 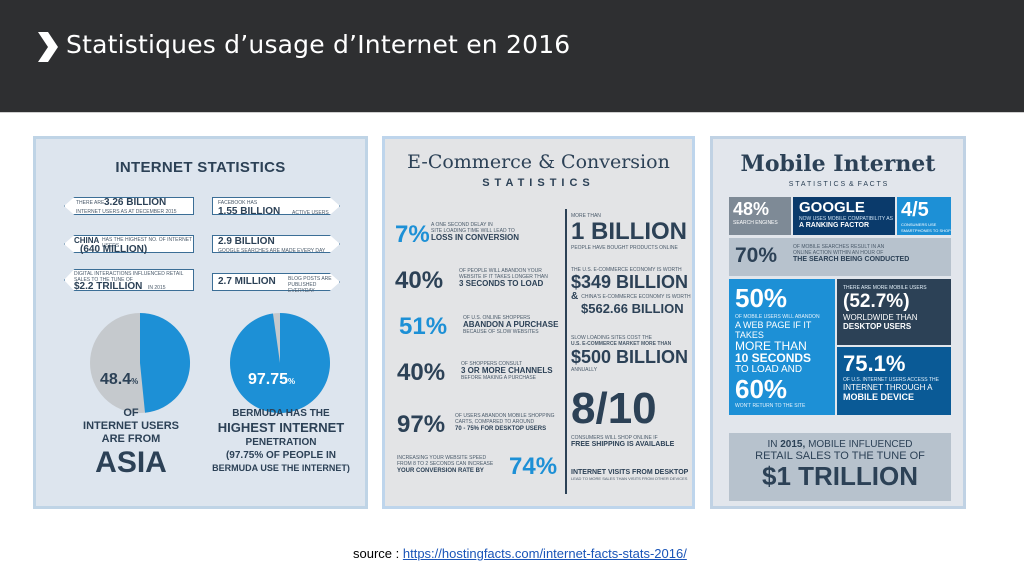 What do you see at coordinates (773, 358) in the screenshot?
I see `stat-text: 10 SECONDS` at bounding box center [773, 358].